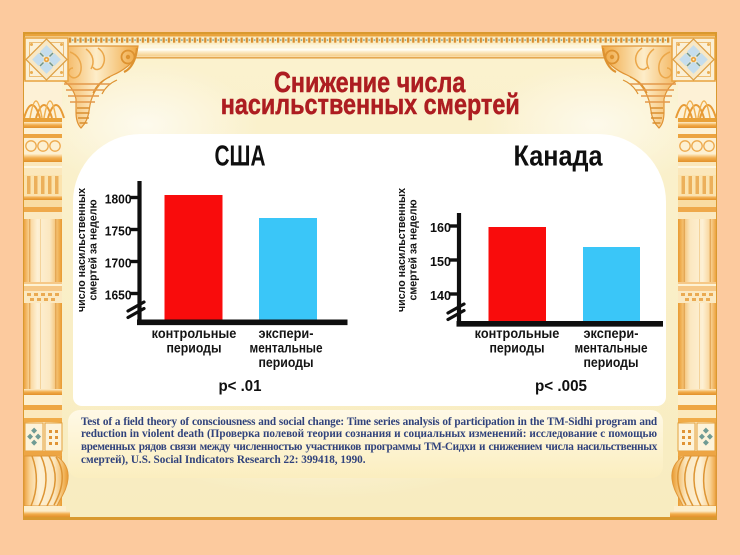 The image size is (740, 555). What do you see at coordinates (118, 198) in the screenshot?
I see `svg-text: 1800` at bounding box center [118, 198].